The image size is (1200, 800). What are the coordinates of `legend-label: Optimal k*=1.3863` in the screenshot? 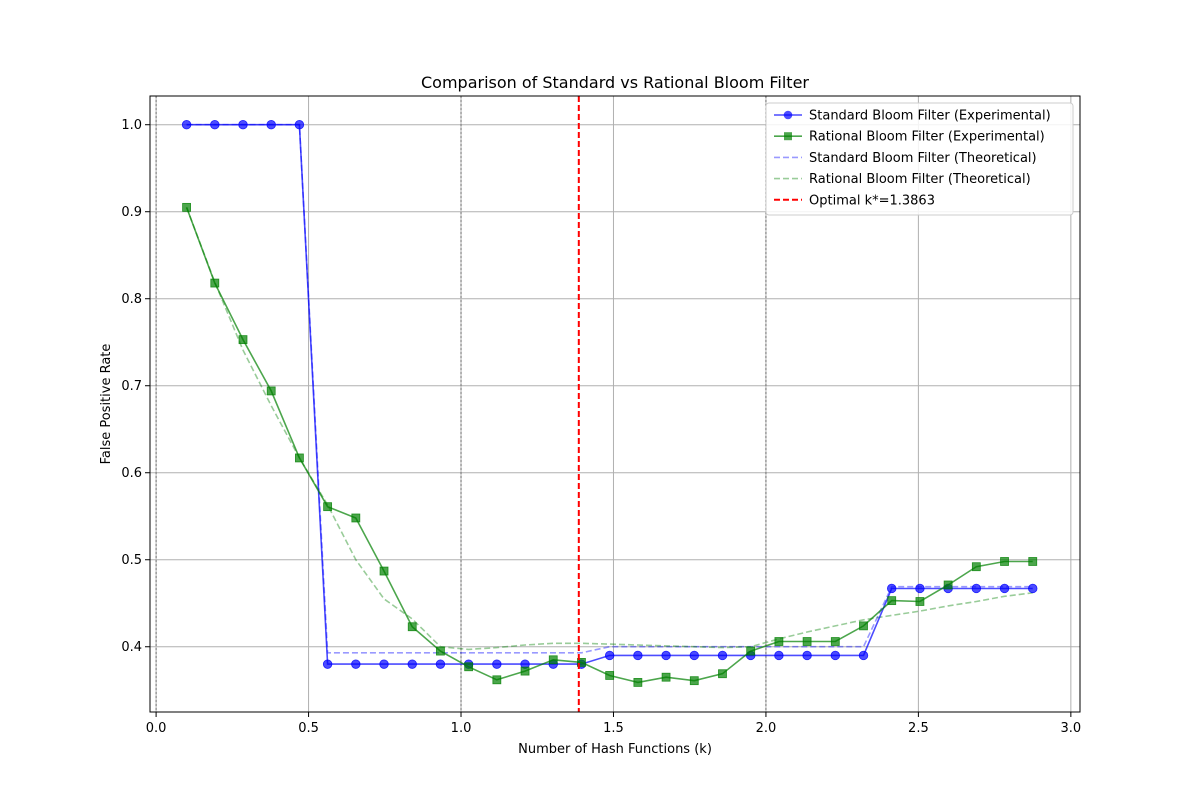 It's located at (872, 200).